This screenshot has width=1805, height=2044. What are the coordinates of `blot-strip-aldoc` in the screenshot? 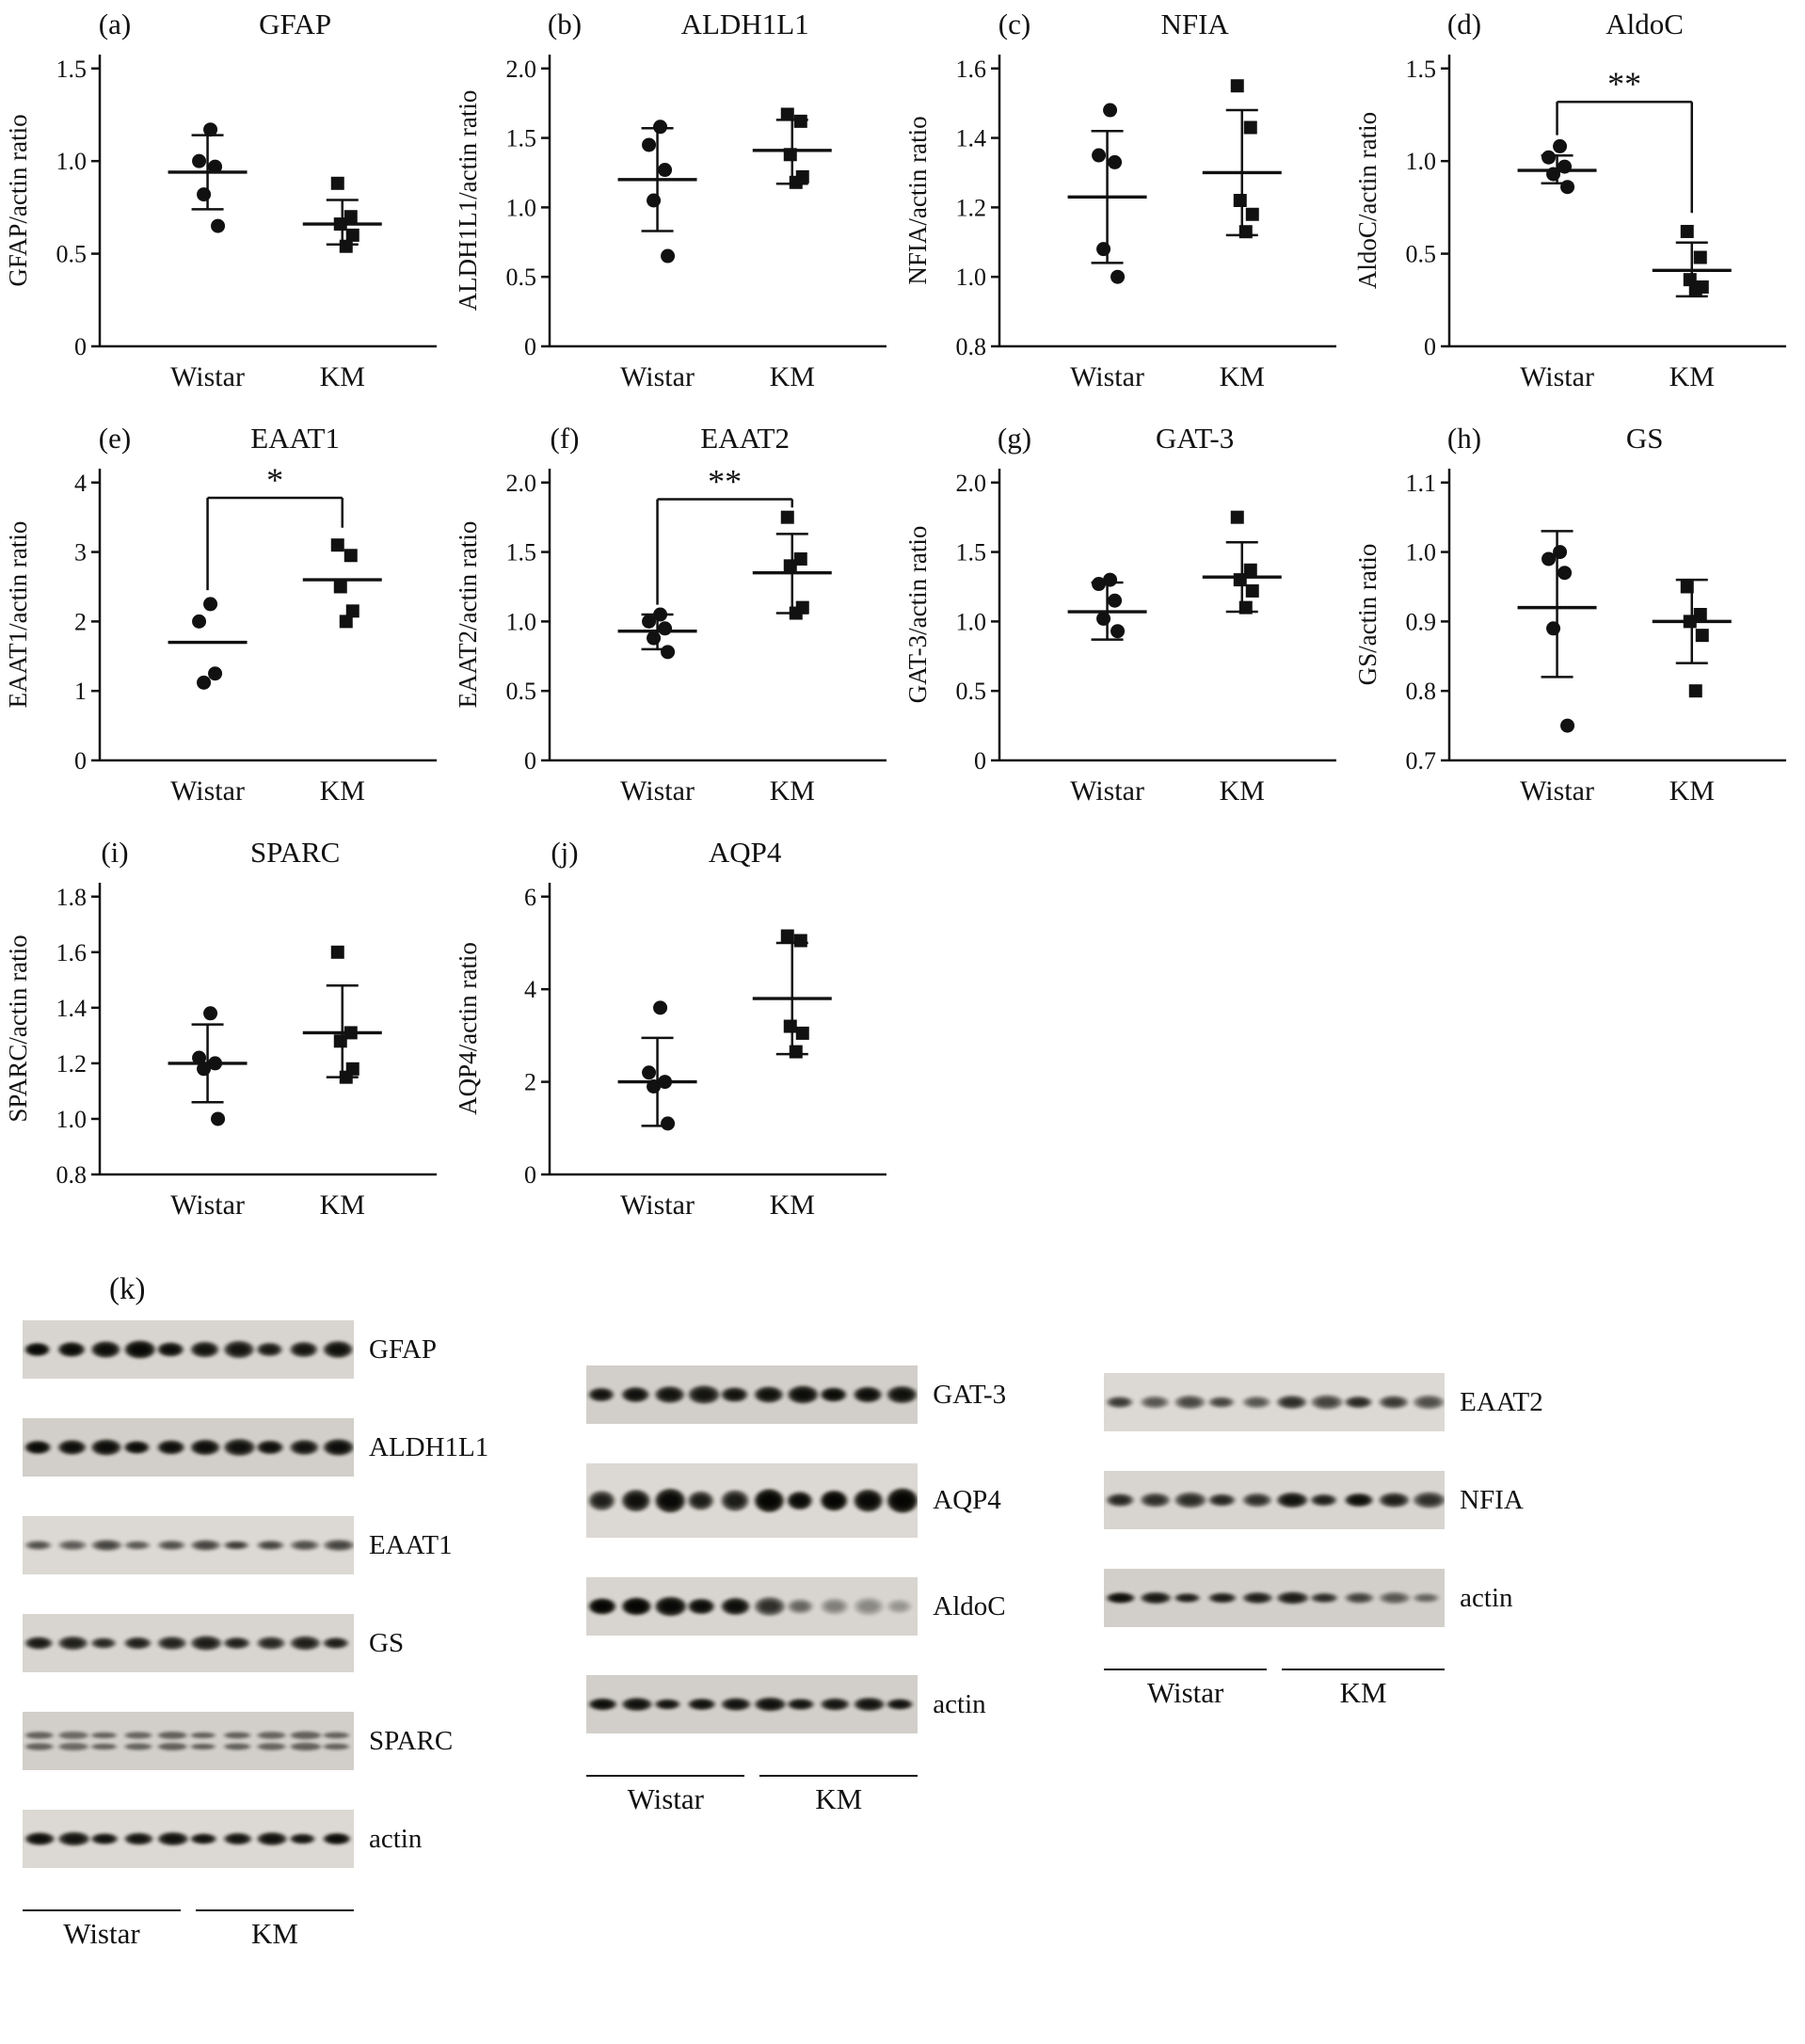 It's located at (752, 1607).